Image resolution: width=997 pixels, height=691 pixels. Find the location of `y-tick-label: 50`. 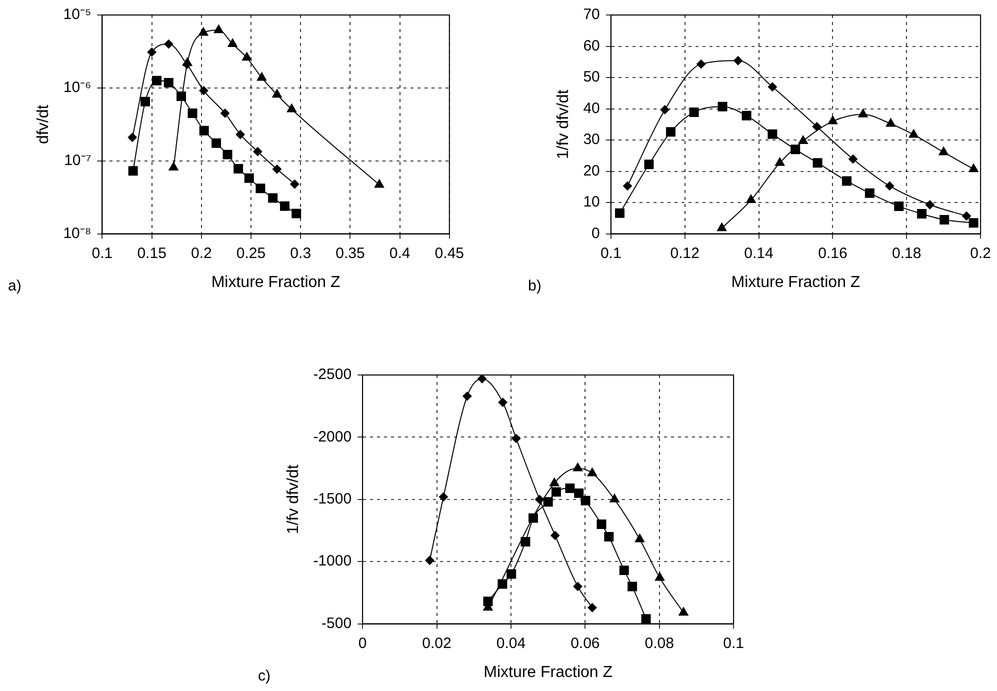

y-tick-label: 50 is located at coordinates (591, 77).